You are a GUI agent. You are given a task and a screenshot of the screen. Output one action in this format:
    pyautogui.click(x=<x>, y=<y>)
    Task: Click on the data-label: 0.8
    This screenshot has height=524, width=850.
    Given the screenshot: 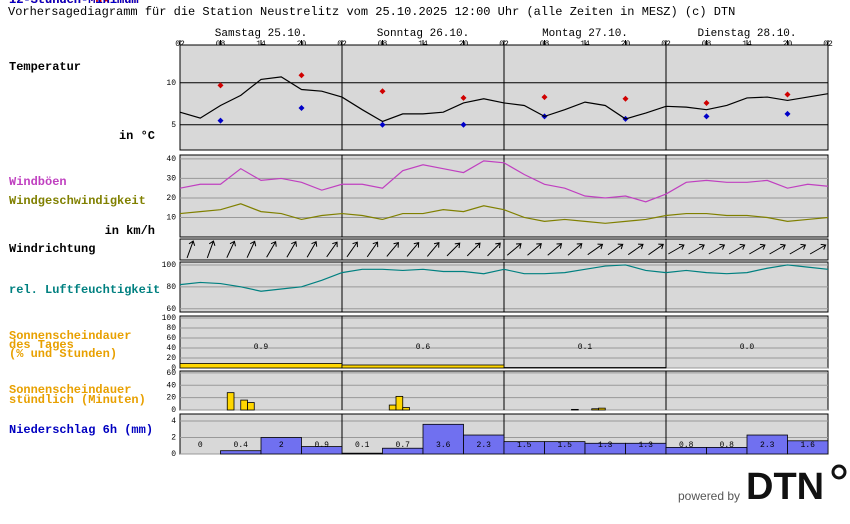 What is the action you would take?
    pyautogui.click(x=686, y=445)
    